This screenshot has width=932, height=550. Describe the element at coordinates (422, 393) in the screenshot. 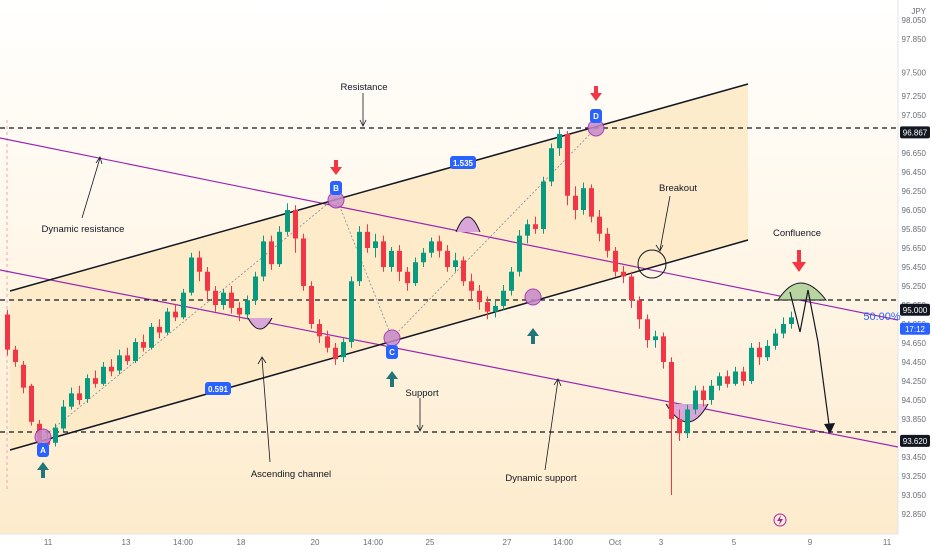

I see `label-support: Support` at that location.